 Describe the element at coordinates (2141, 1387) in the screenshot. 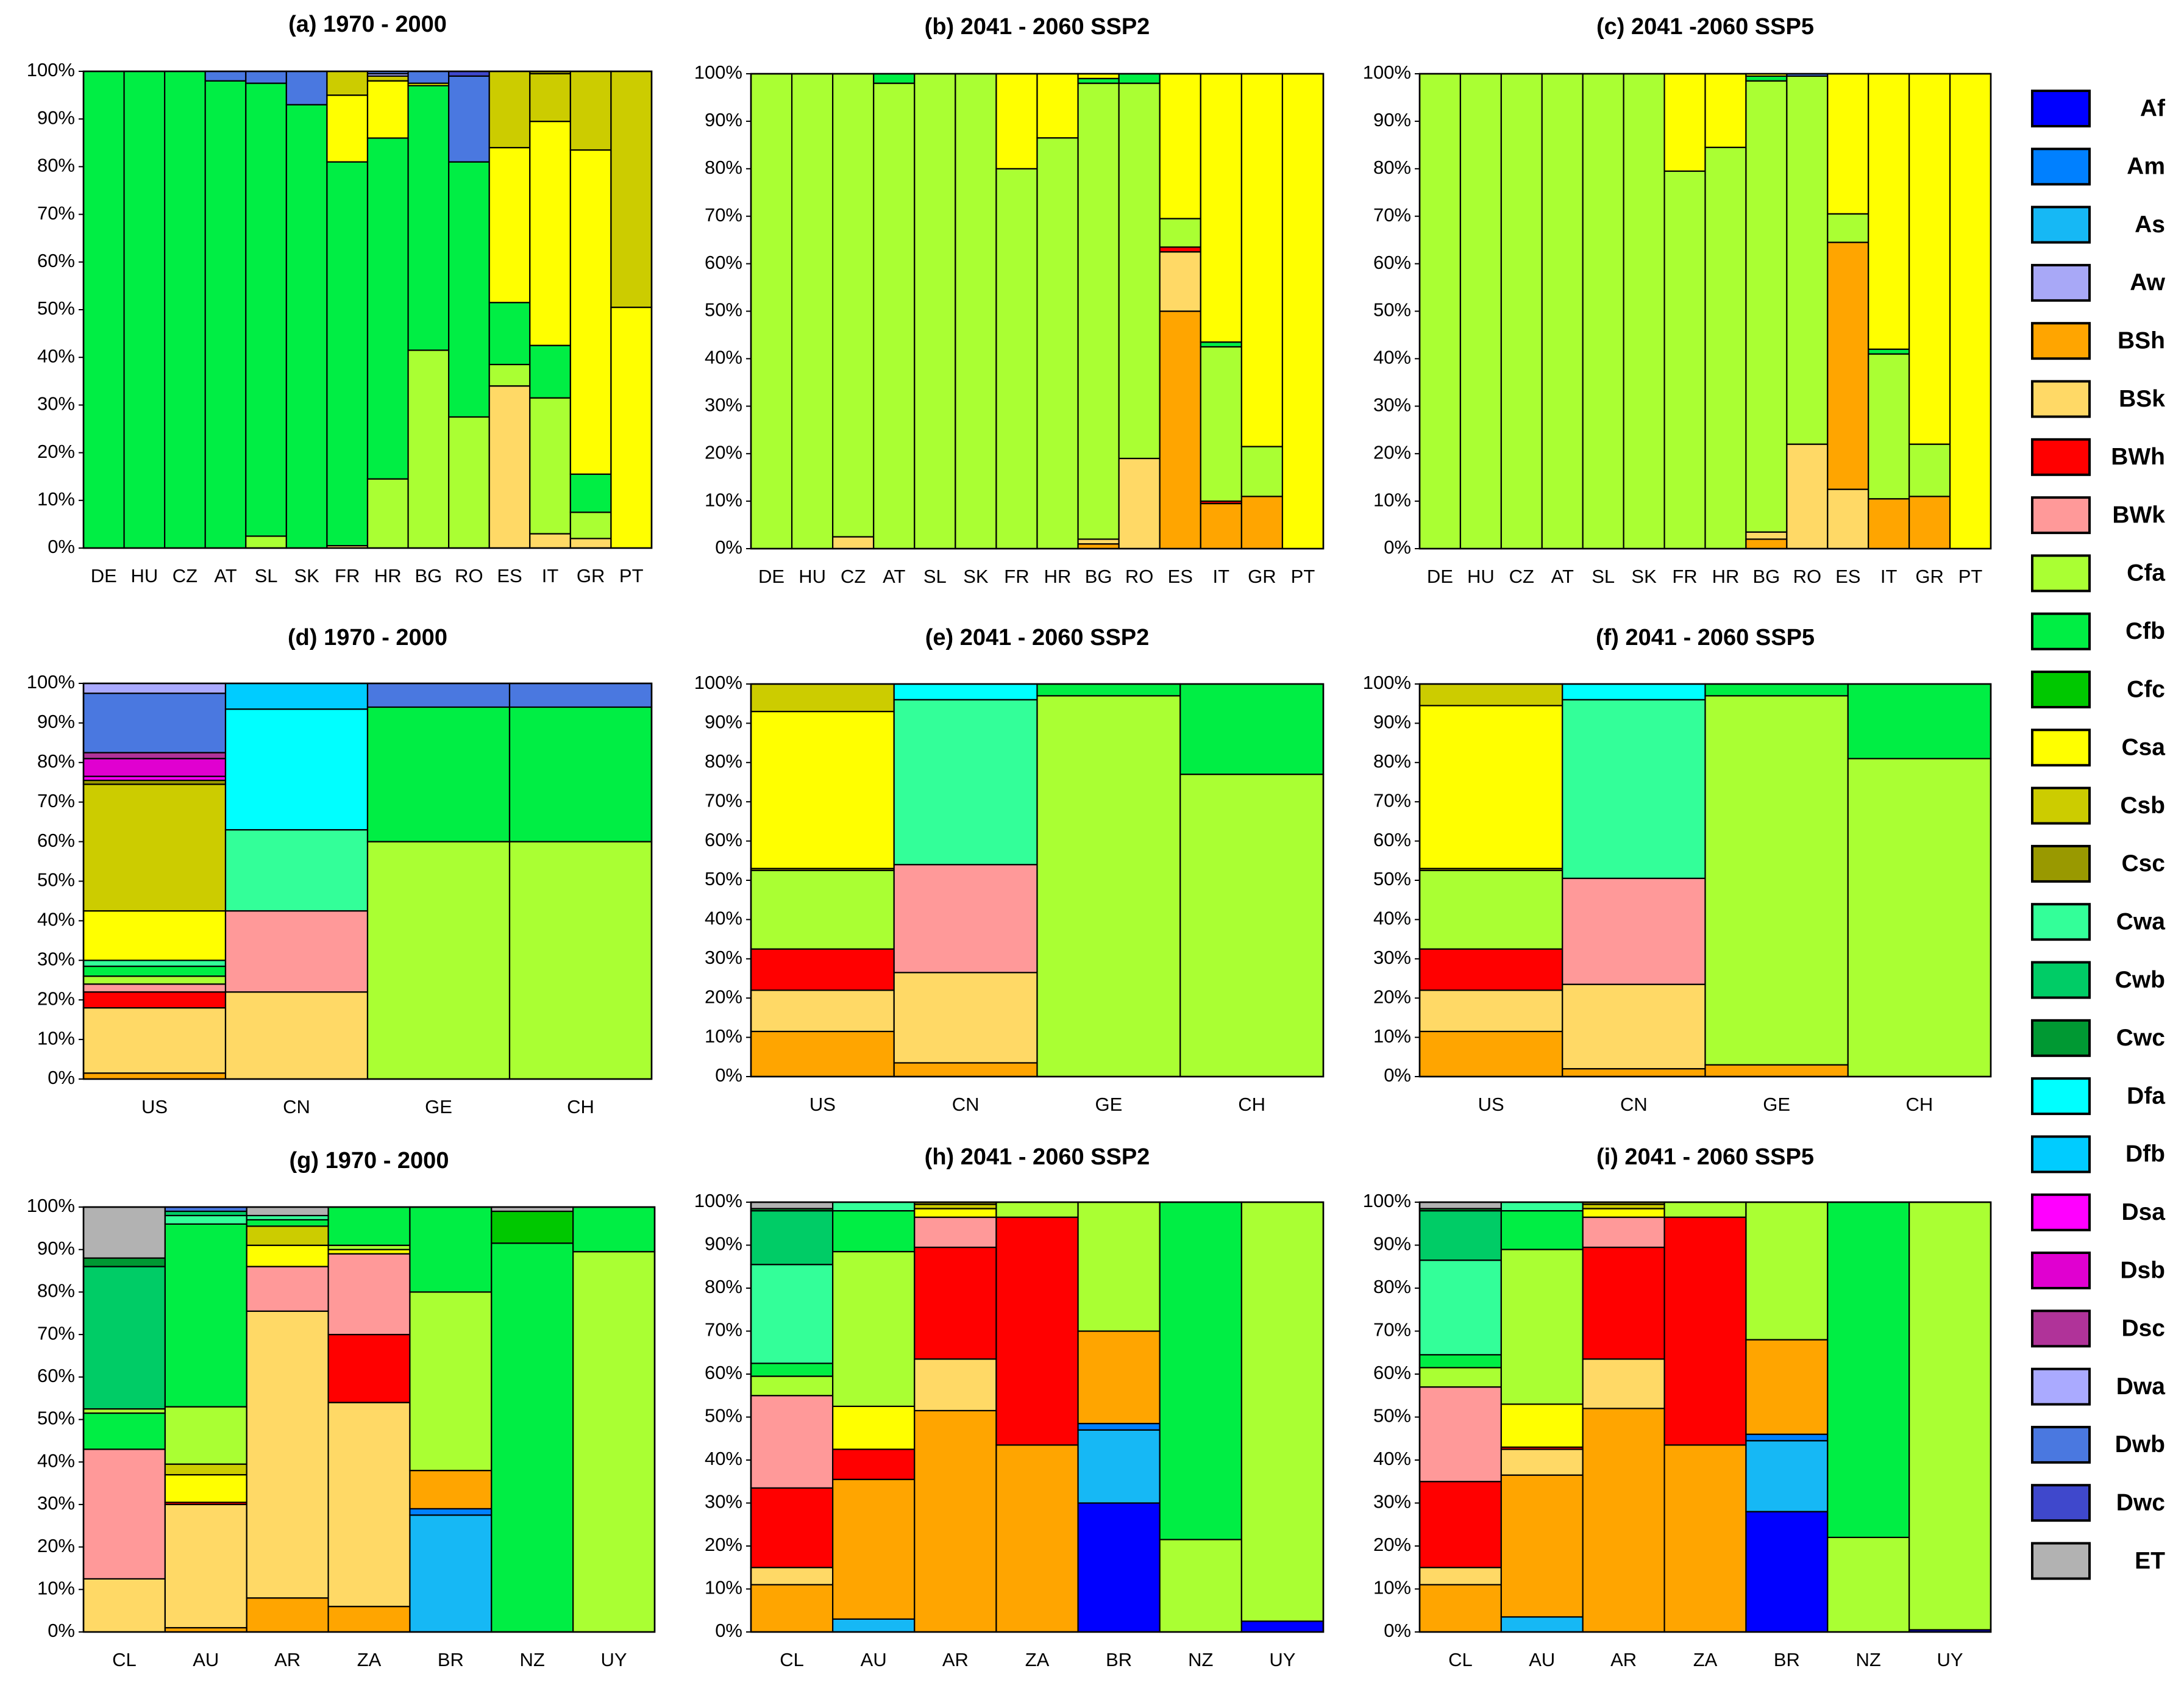

I see `legend-label: Dwa` at that location.